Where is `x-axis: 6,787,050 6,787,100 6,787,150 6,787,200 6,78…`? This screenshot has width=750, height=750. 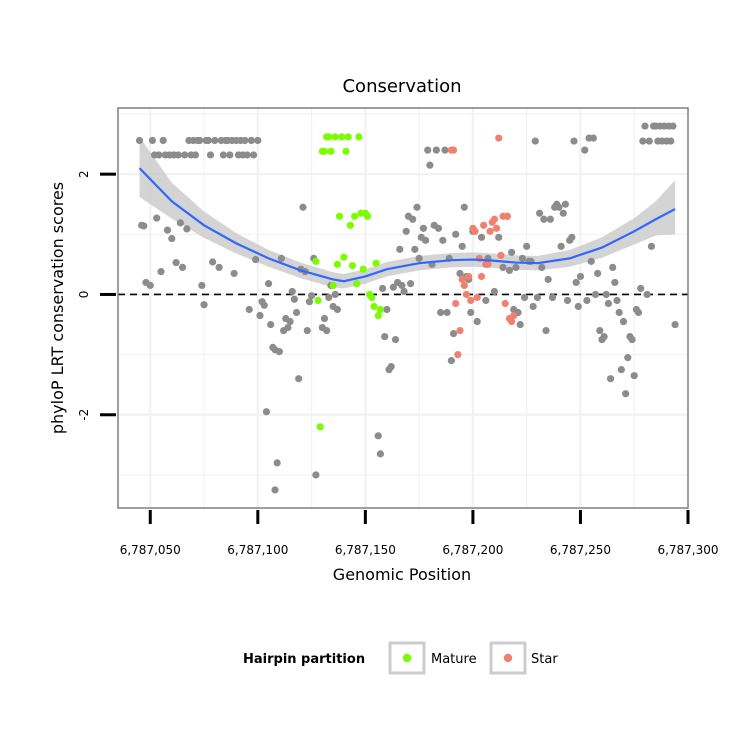 x-axis: 6,787,050 6,787,100 6,787,150 6,787,200 6,78… is located at coordinates (419, 533).